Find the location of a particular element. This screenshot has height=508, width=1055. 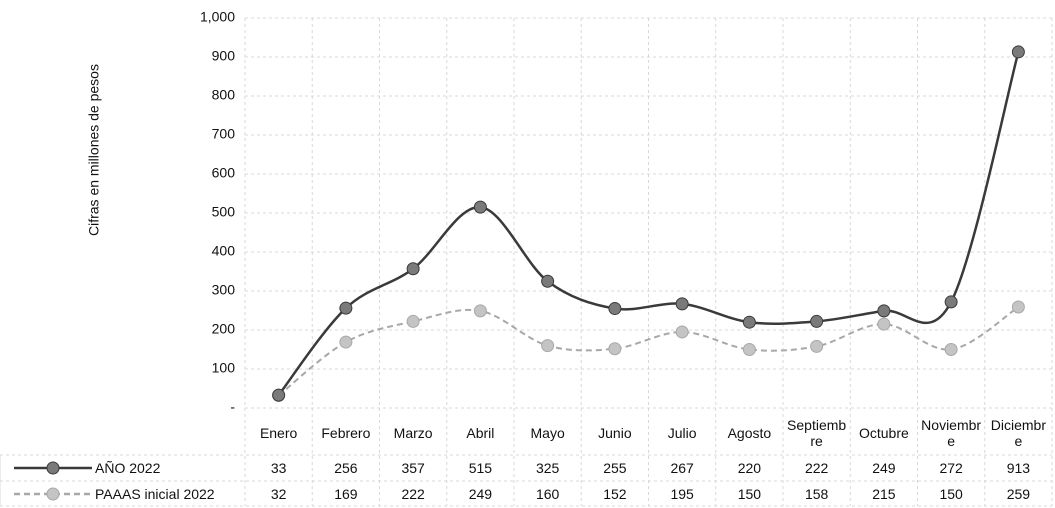

x-tick-label: Junio is located at coordinates (615, 433).